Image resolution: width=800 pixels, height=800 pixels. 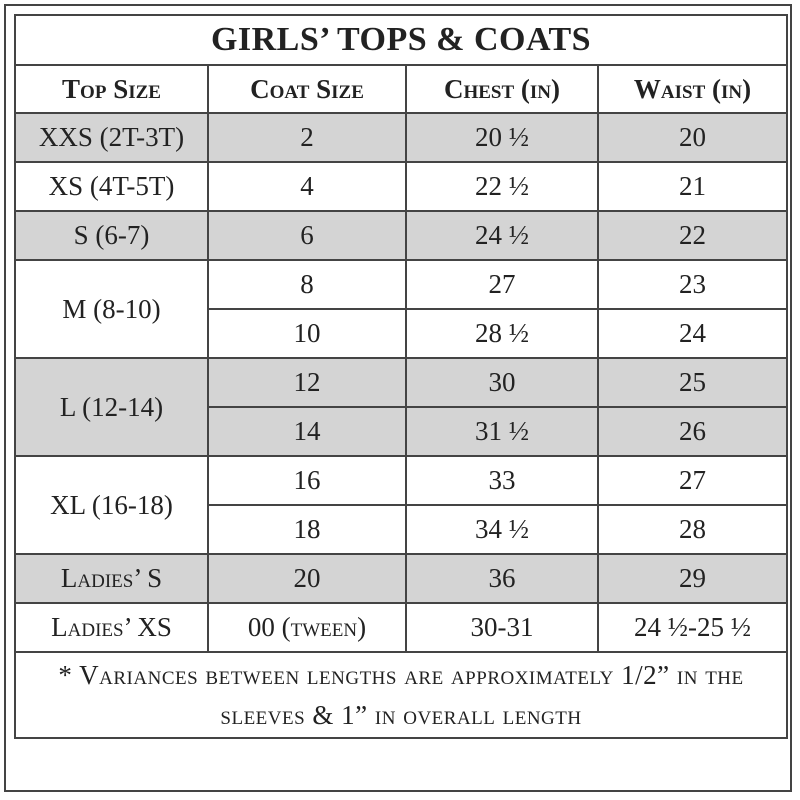 I want to click on header-cell: Chest (in), so click(x=502, y=89).